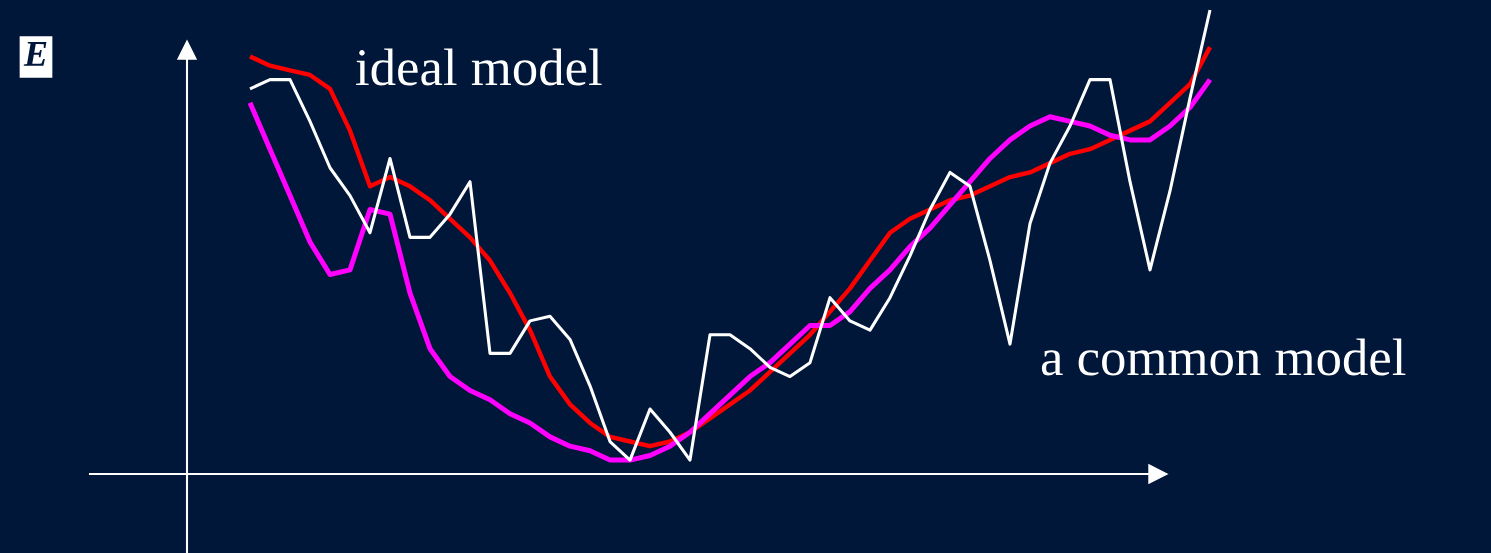 The image size is (1491, 553). I want to click on text: E, so click(35, 54).